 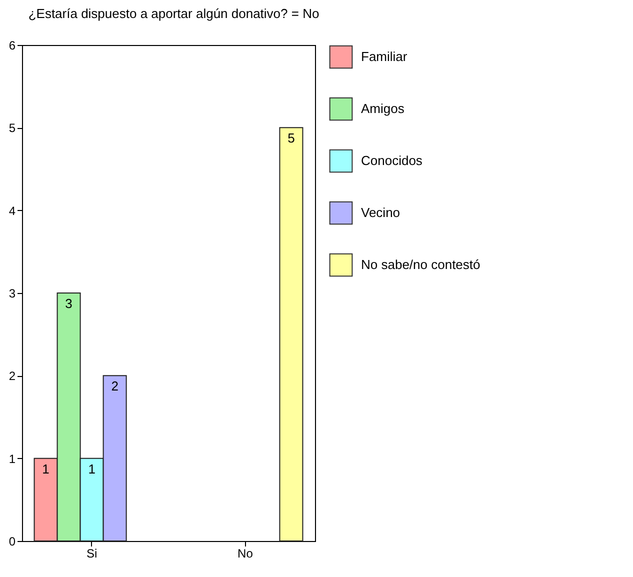 I want to click on data-label: 2, so click(x=114, y=386).